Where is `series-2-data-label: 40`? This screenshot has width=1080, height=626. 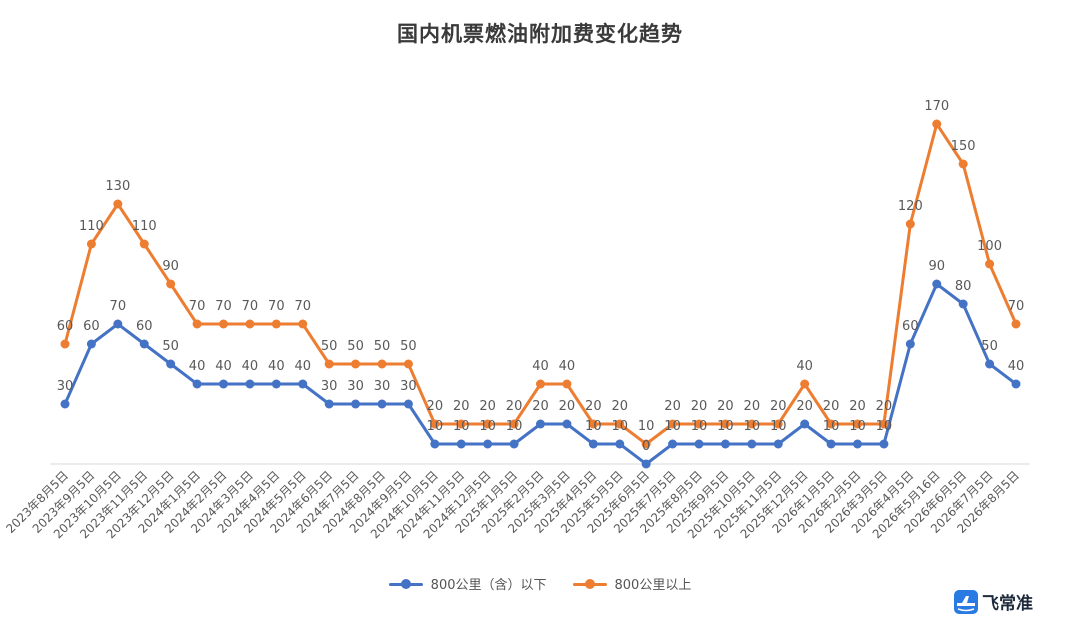
series-2-data-label: 40 is located at coordinates (540, 366).